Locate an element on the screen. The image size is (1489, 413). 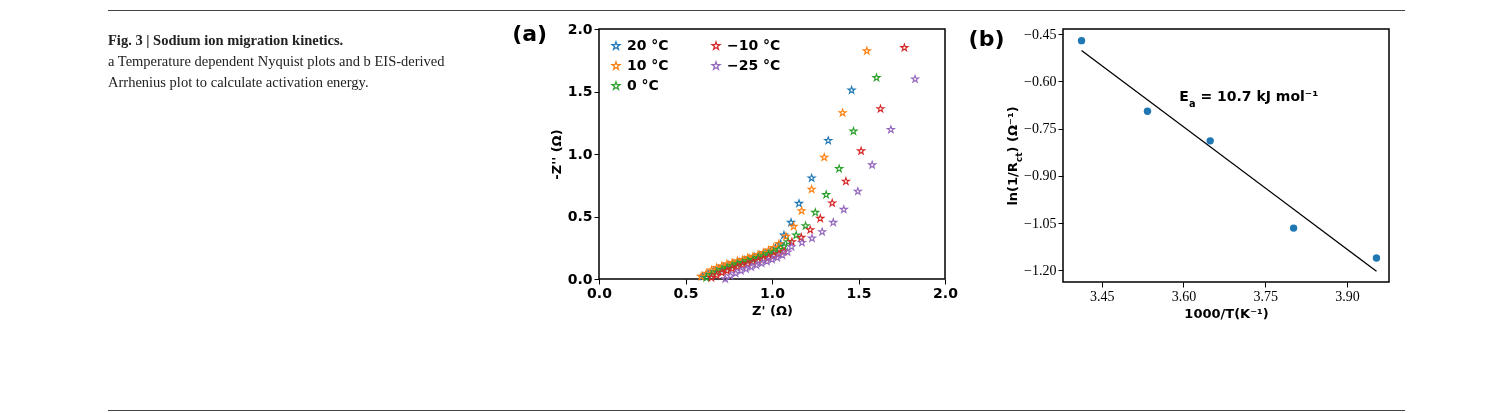
x-tick-label: 3.90 is located at coordinates (1347, 296).